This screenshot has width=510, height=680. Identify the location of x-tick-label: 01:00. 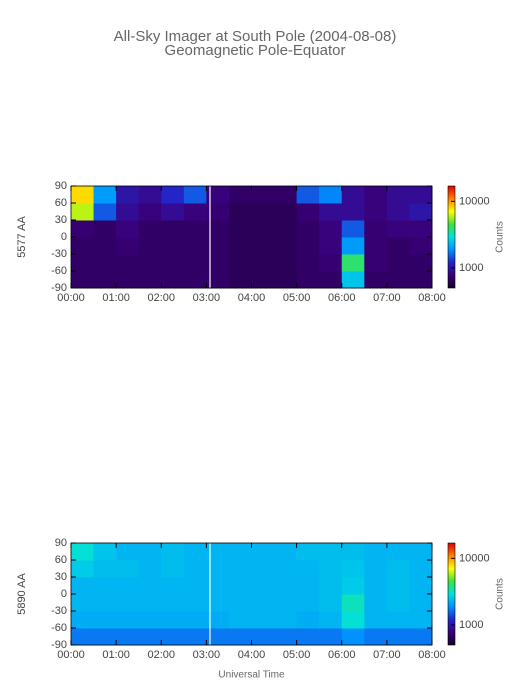
(116, 298).